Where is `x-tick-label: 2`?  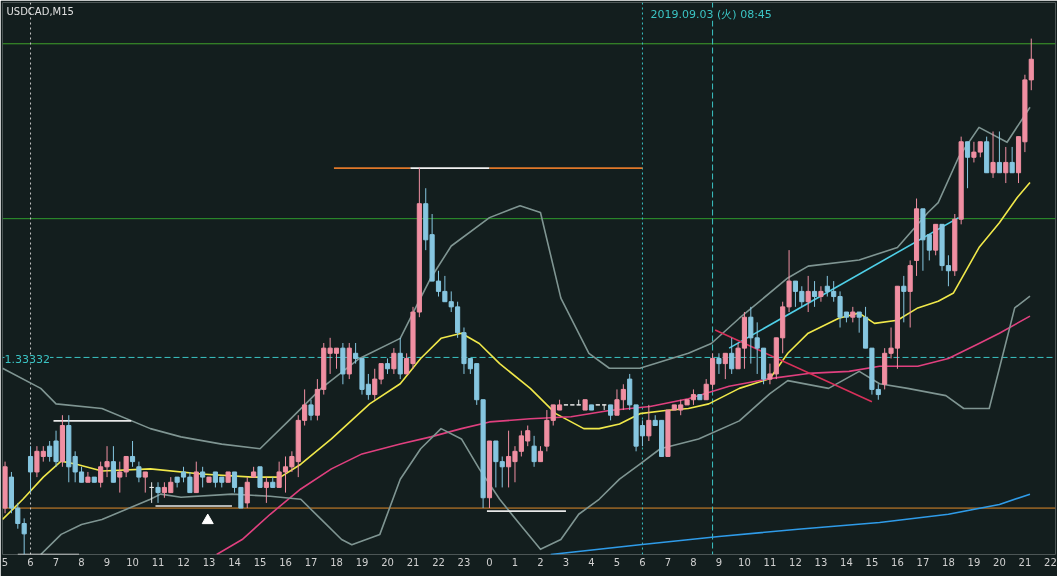 x-tick-label: 2 is located at coordinates (540, 562).